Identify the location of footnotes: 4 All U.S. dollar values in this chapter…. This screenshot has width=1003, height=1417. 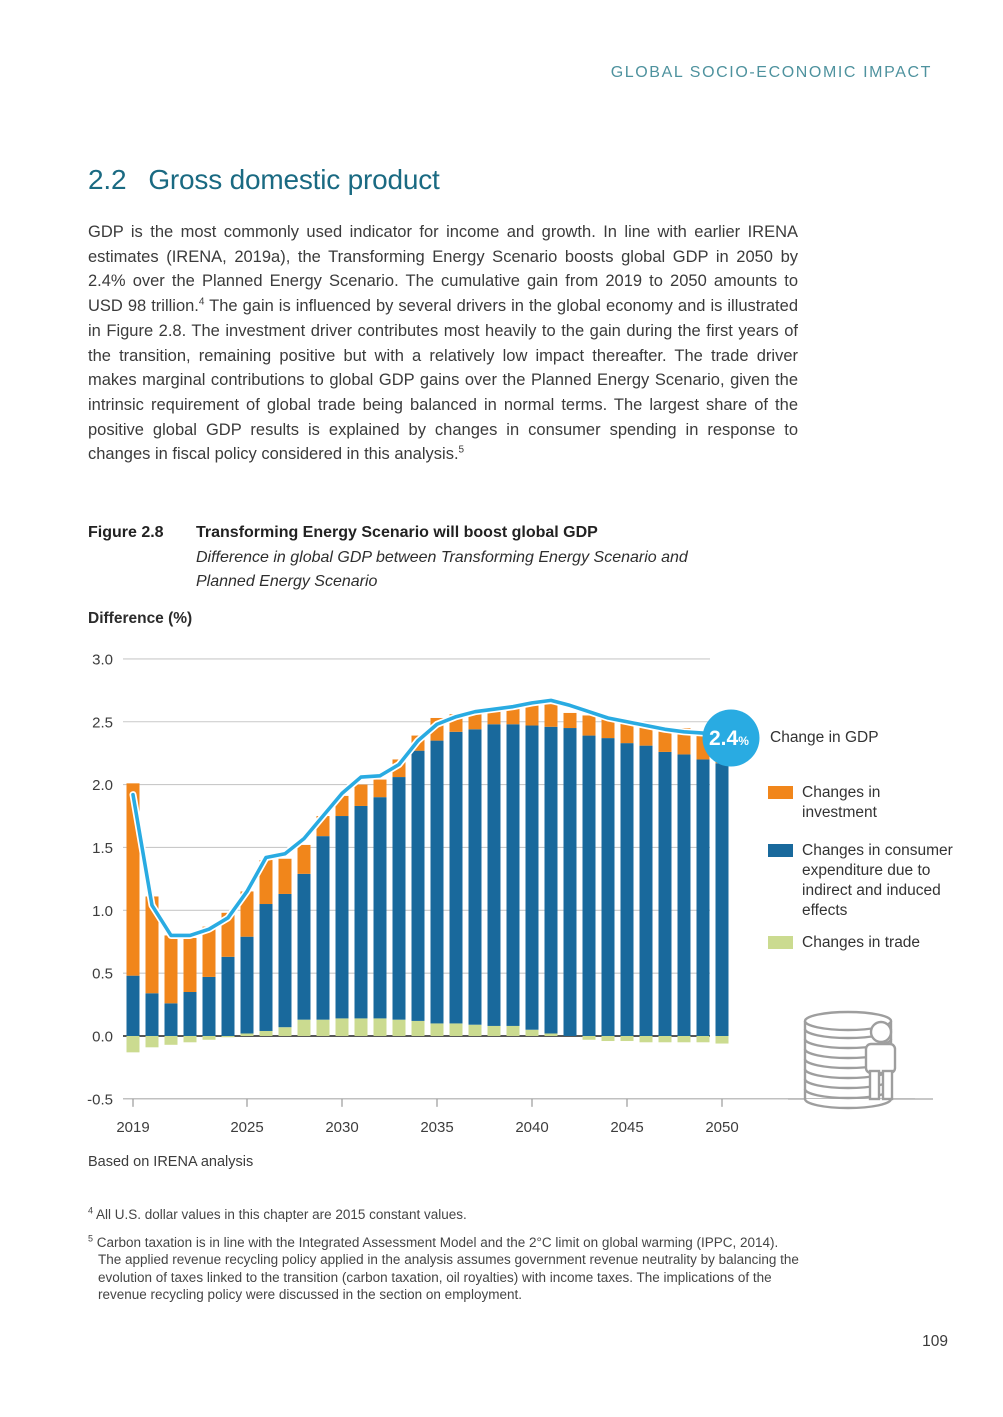
(446, 1260).